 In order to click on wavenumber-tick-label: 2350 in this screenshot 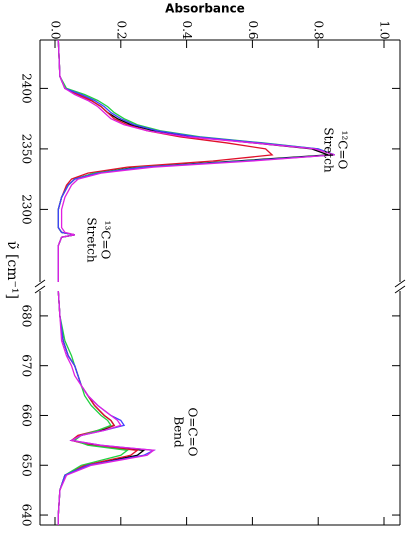, I will do `click(27, 149)`.